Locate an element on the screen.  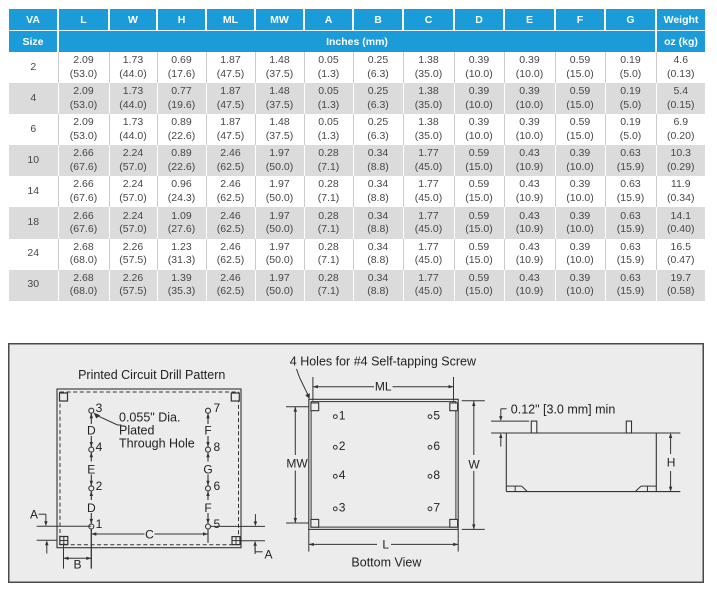
svg-text: 0.055" Dia. is located at coordinates (149, 417).